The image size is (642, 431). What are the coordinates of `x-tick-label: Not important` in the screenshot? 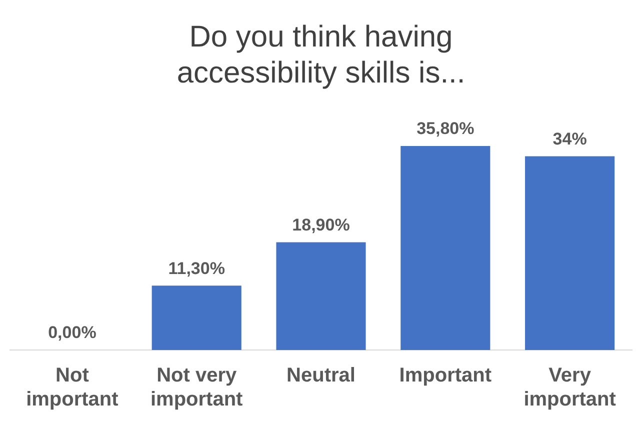 It's located at (72, 387).